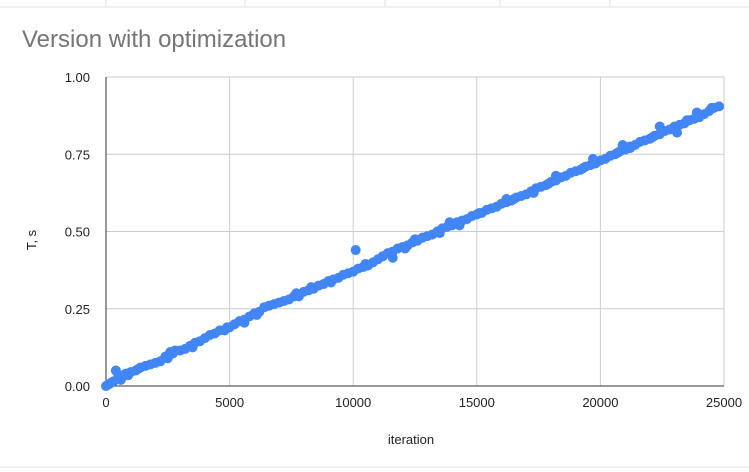 Image resolution: width=749 pixels, height=472 pixels. Describe the element at coordinates (724, 402) in the screenshot. I see `x-tick-label: 25000` at that location.